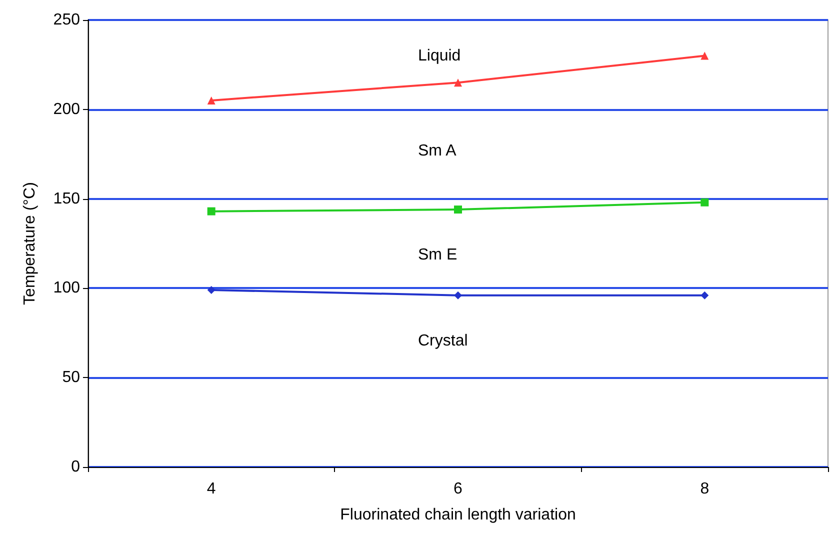 The width and height of the screenshot is (830, 533). I want to click on y-axis-title: Temperature (°C), so click(30, 243).